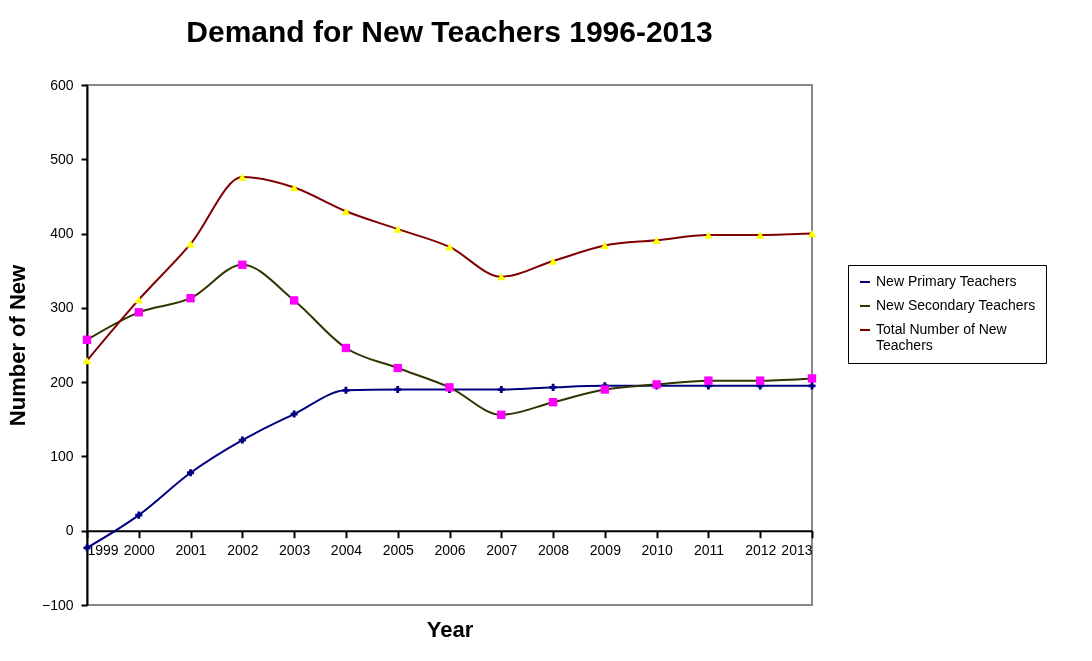 The height and width of the screenshot is (661, 1092). I want to click on y-tick-label: −100, so click(57, 604).